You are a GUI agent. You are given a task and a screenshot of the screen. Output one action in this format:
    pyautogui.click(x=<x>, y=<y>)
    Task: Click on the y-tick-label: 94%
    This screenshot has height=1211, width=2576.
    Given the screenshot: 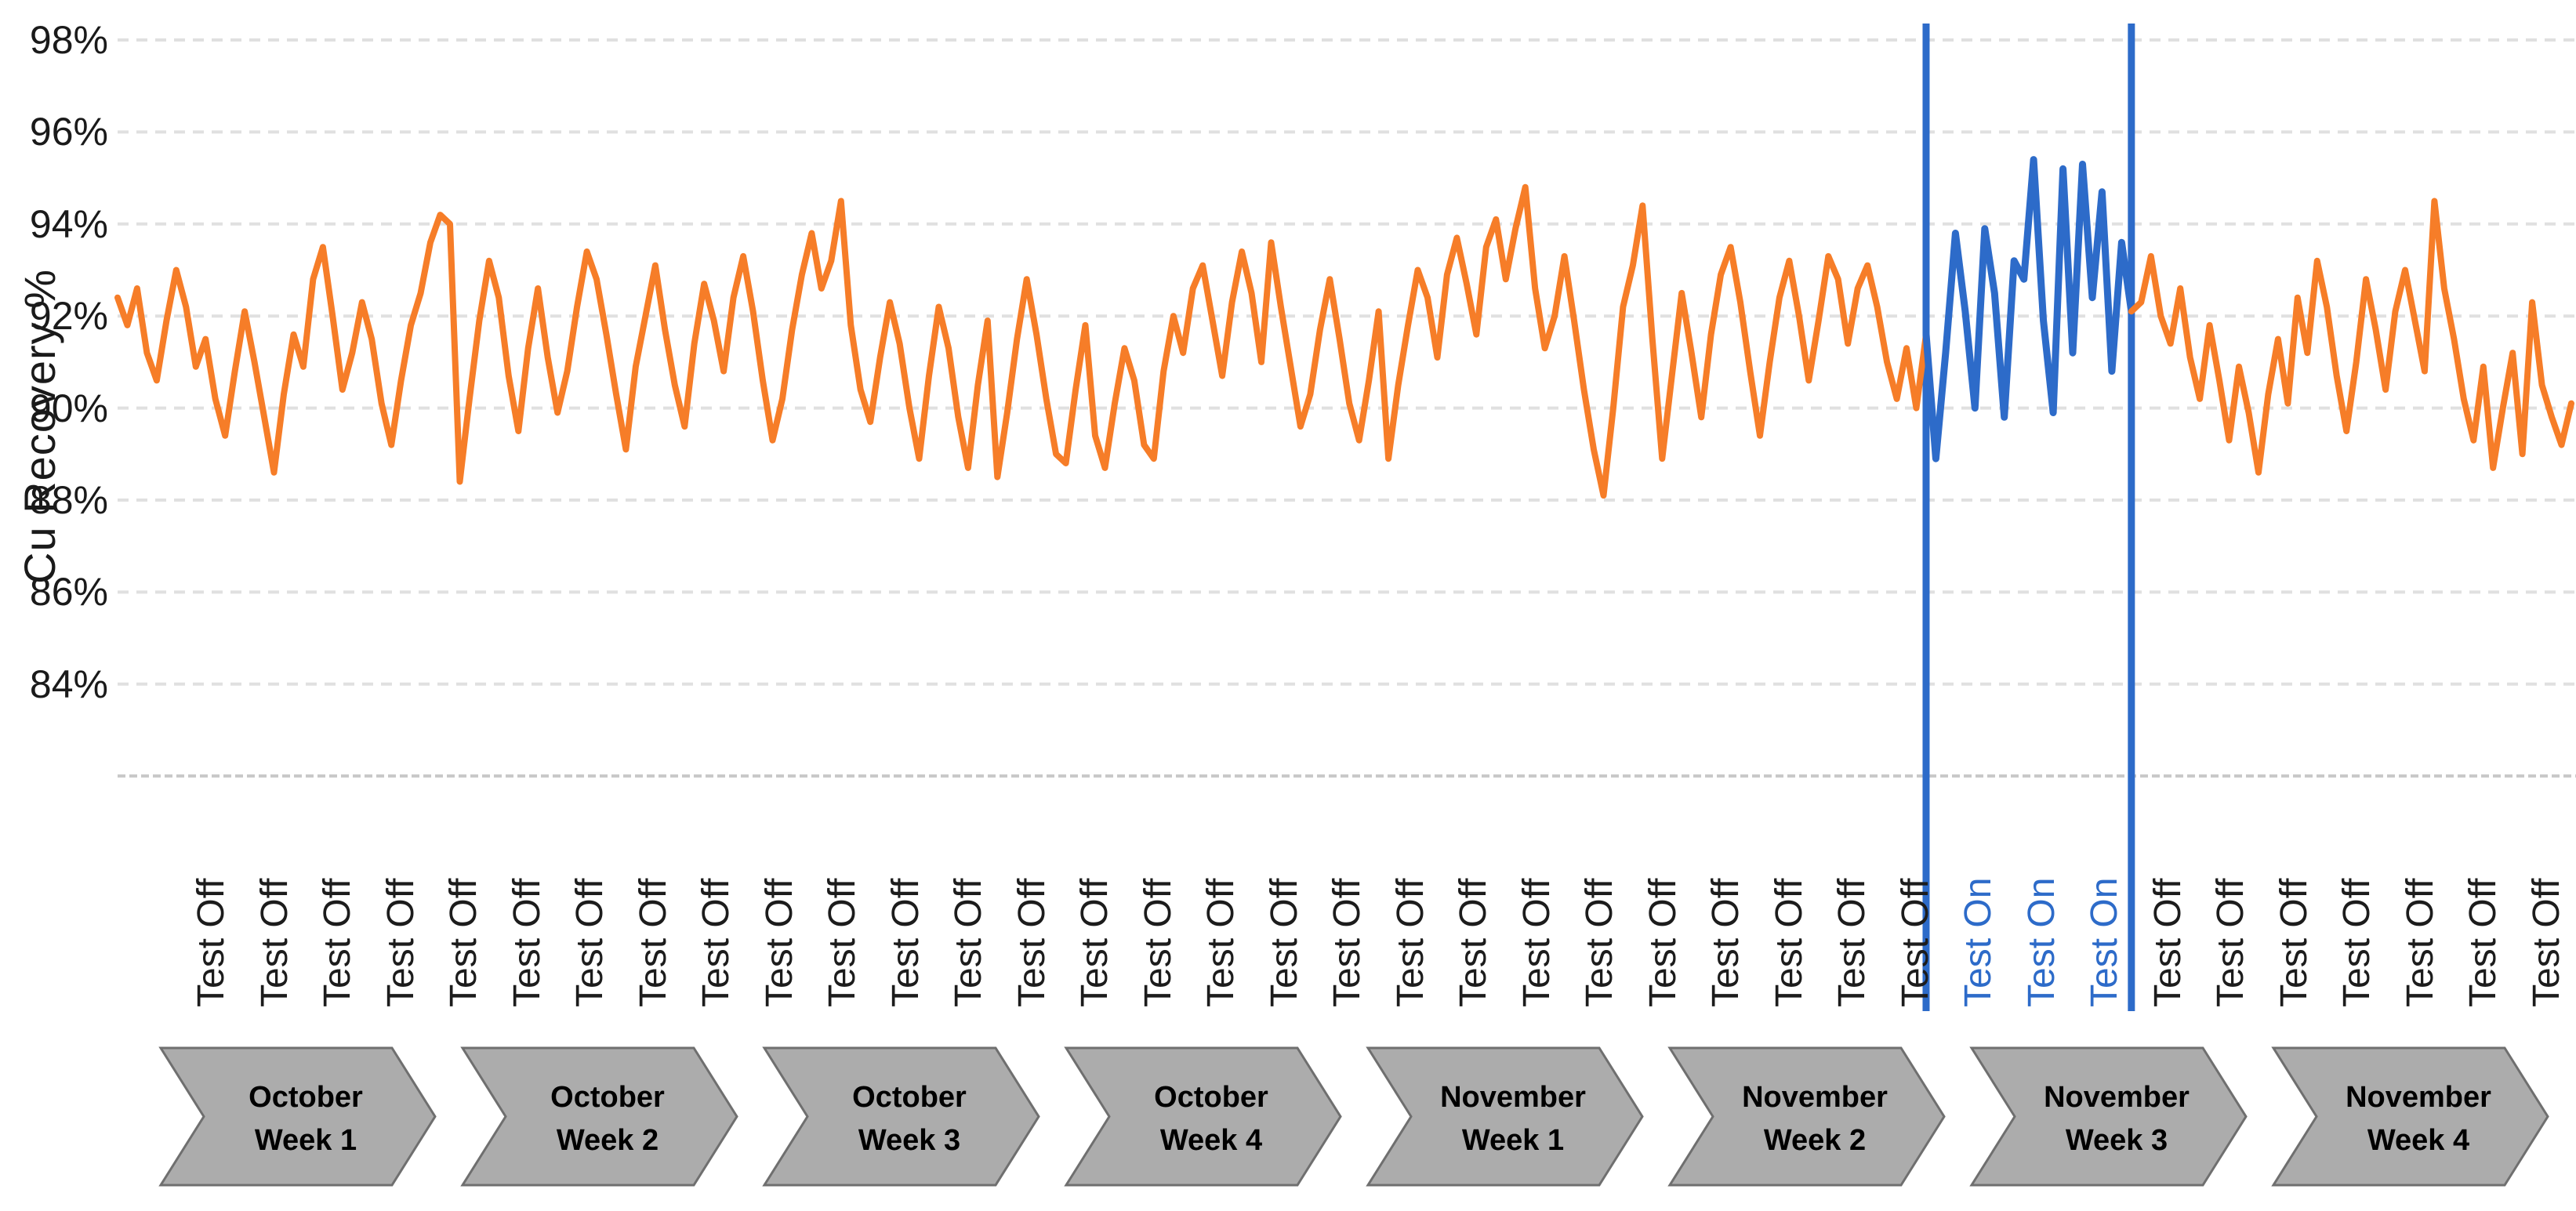 What is the action you would take?
    pyautogui.click(x=69, y=223)
    